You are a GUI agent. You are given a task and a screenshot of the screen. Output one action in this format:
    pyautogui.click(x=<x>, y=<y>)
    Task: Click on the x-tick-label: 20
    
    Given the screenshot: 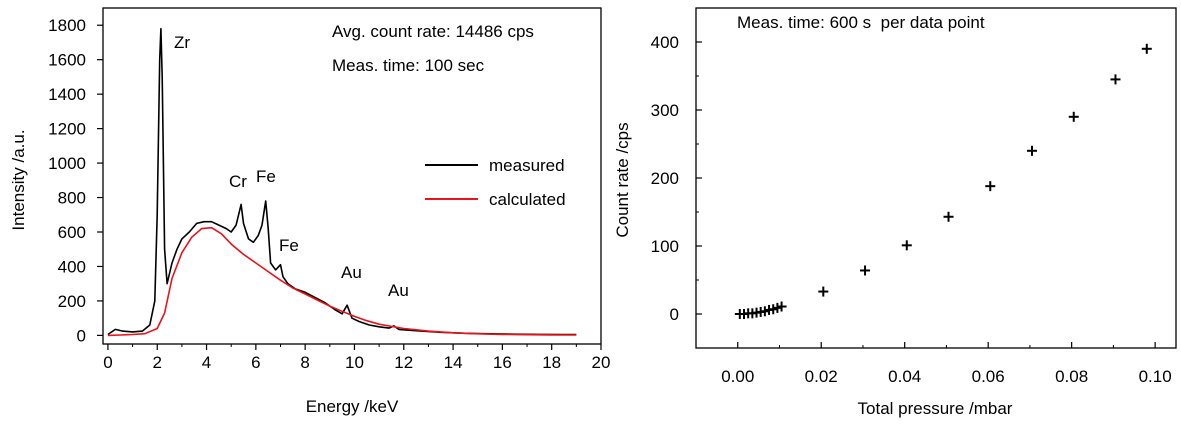 What is the action you would take?
    pyautogui.click(x=601, y=362)
    